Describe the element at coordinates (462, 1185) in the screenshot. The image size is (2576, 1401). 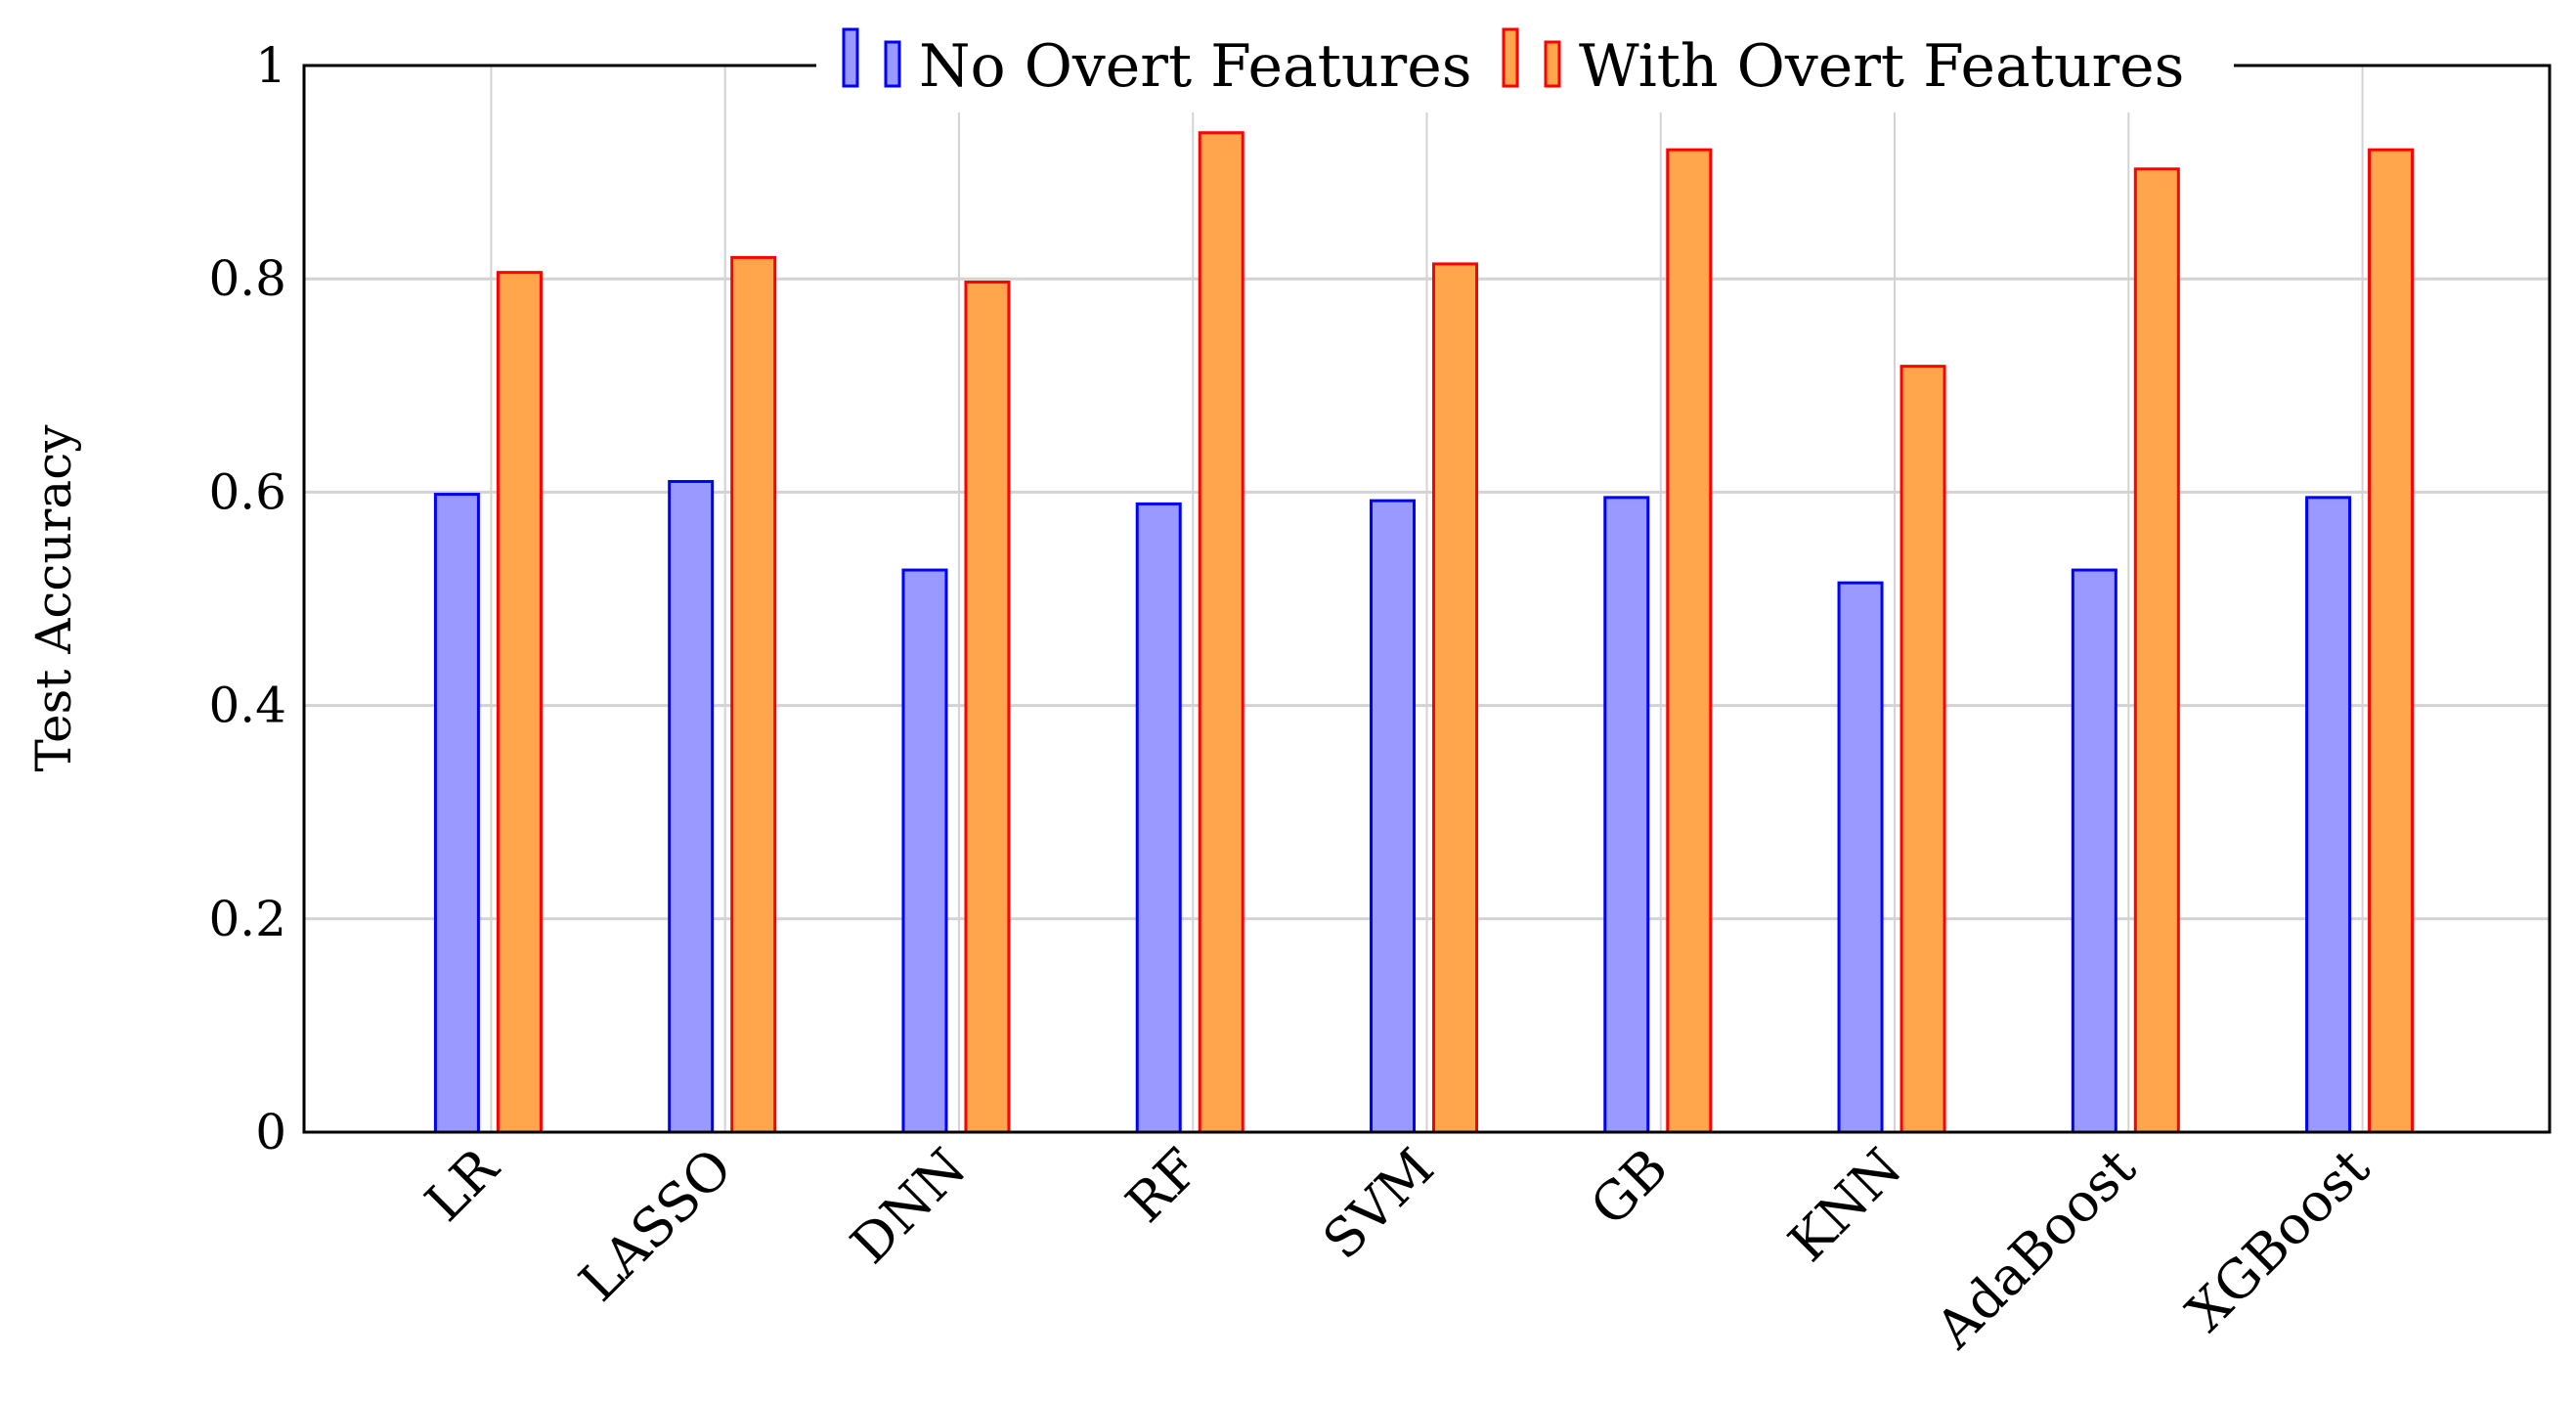
I see `x-tick-label: LR` at that location.